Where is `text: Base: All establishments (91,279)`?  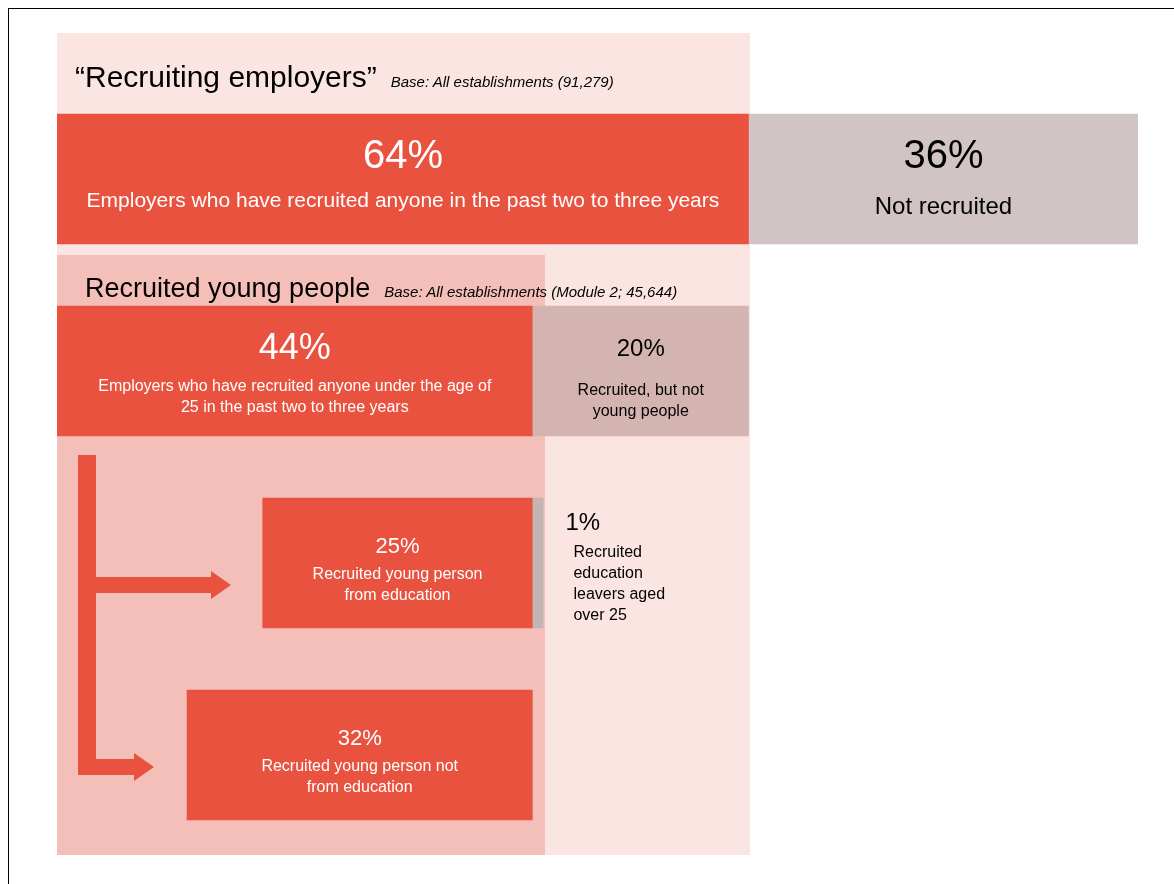 text: Base: All establishments (91,279) is located at coordinates (502, 81).